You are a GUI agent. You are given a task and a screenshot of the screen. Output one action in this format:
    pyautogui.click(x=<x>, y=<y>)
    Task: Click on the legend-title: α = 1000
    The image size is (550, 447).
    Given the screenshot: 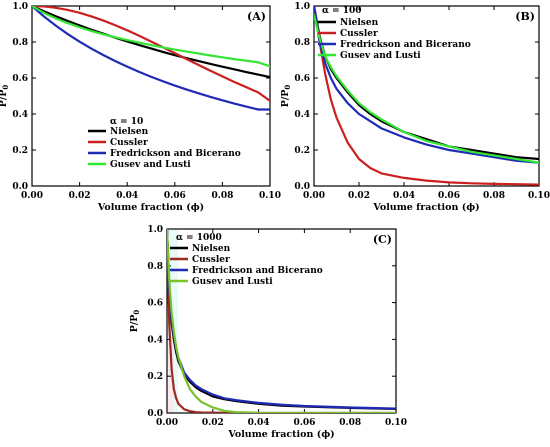 What is the action you would take?
    pyautogui.click(x=199, y=238)
    